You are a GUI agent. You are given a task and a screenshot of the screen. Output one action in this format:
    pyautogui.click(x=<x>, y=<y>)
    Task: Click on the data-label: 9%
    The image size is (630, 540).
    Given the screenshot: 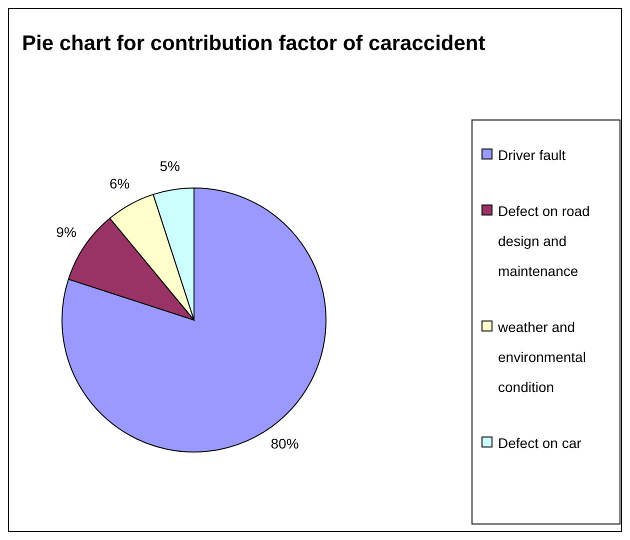 What is the action you would take?
    pyautogui.click(x=66, y=232)
    